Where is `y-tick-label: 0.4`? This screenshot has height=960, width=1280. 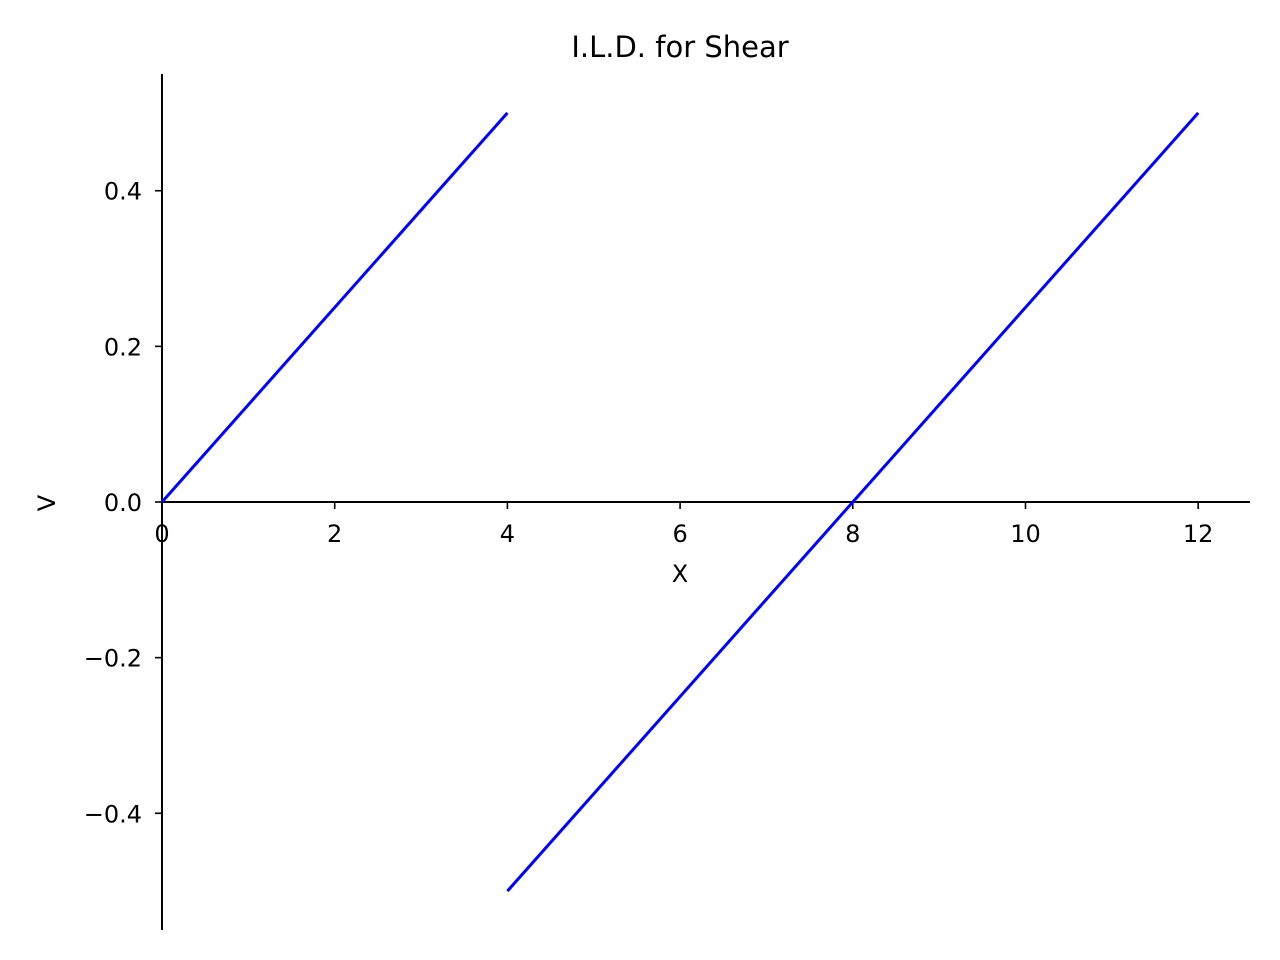
y-tick-label: 0.4 is located at coordinates (123, 192).